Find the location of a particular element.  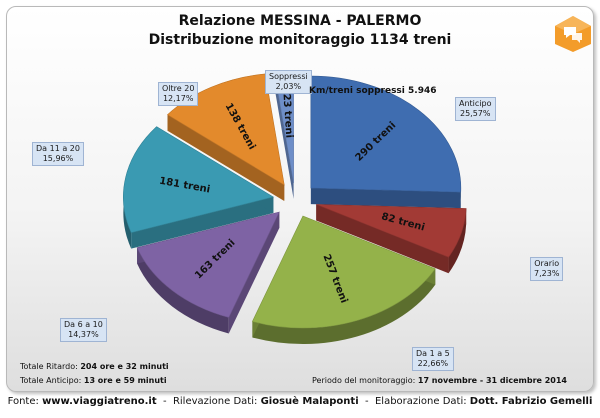

callout-anticipo: Anticipo 25,57% is located at coordinates (475, 109).